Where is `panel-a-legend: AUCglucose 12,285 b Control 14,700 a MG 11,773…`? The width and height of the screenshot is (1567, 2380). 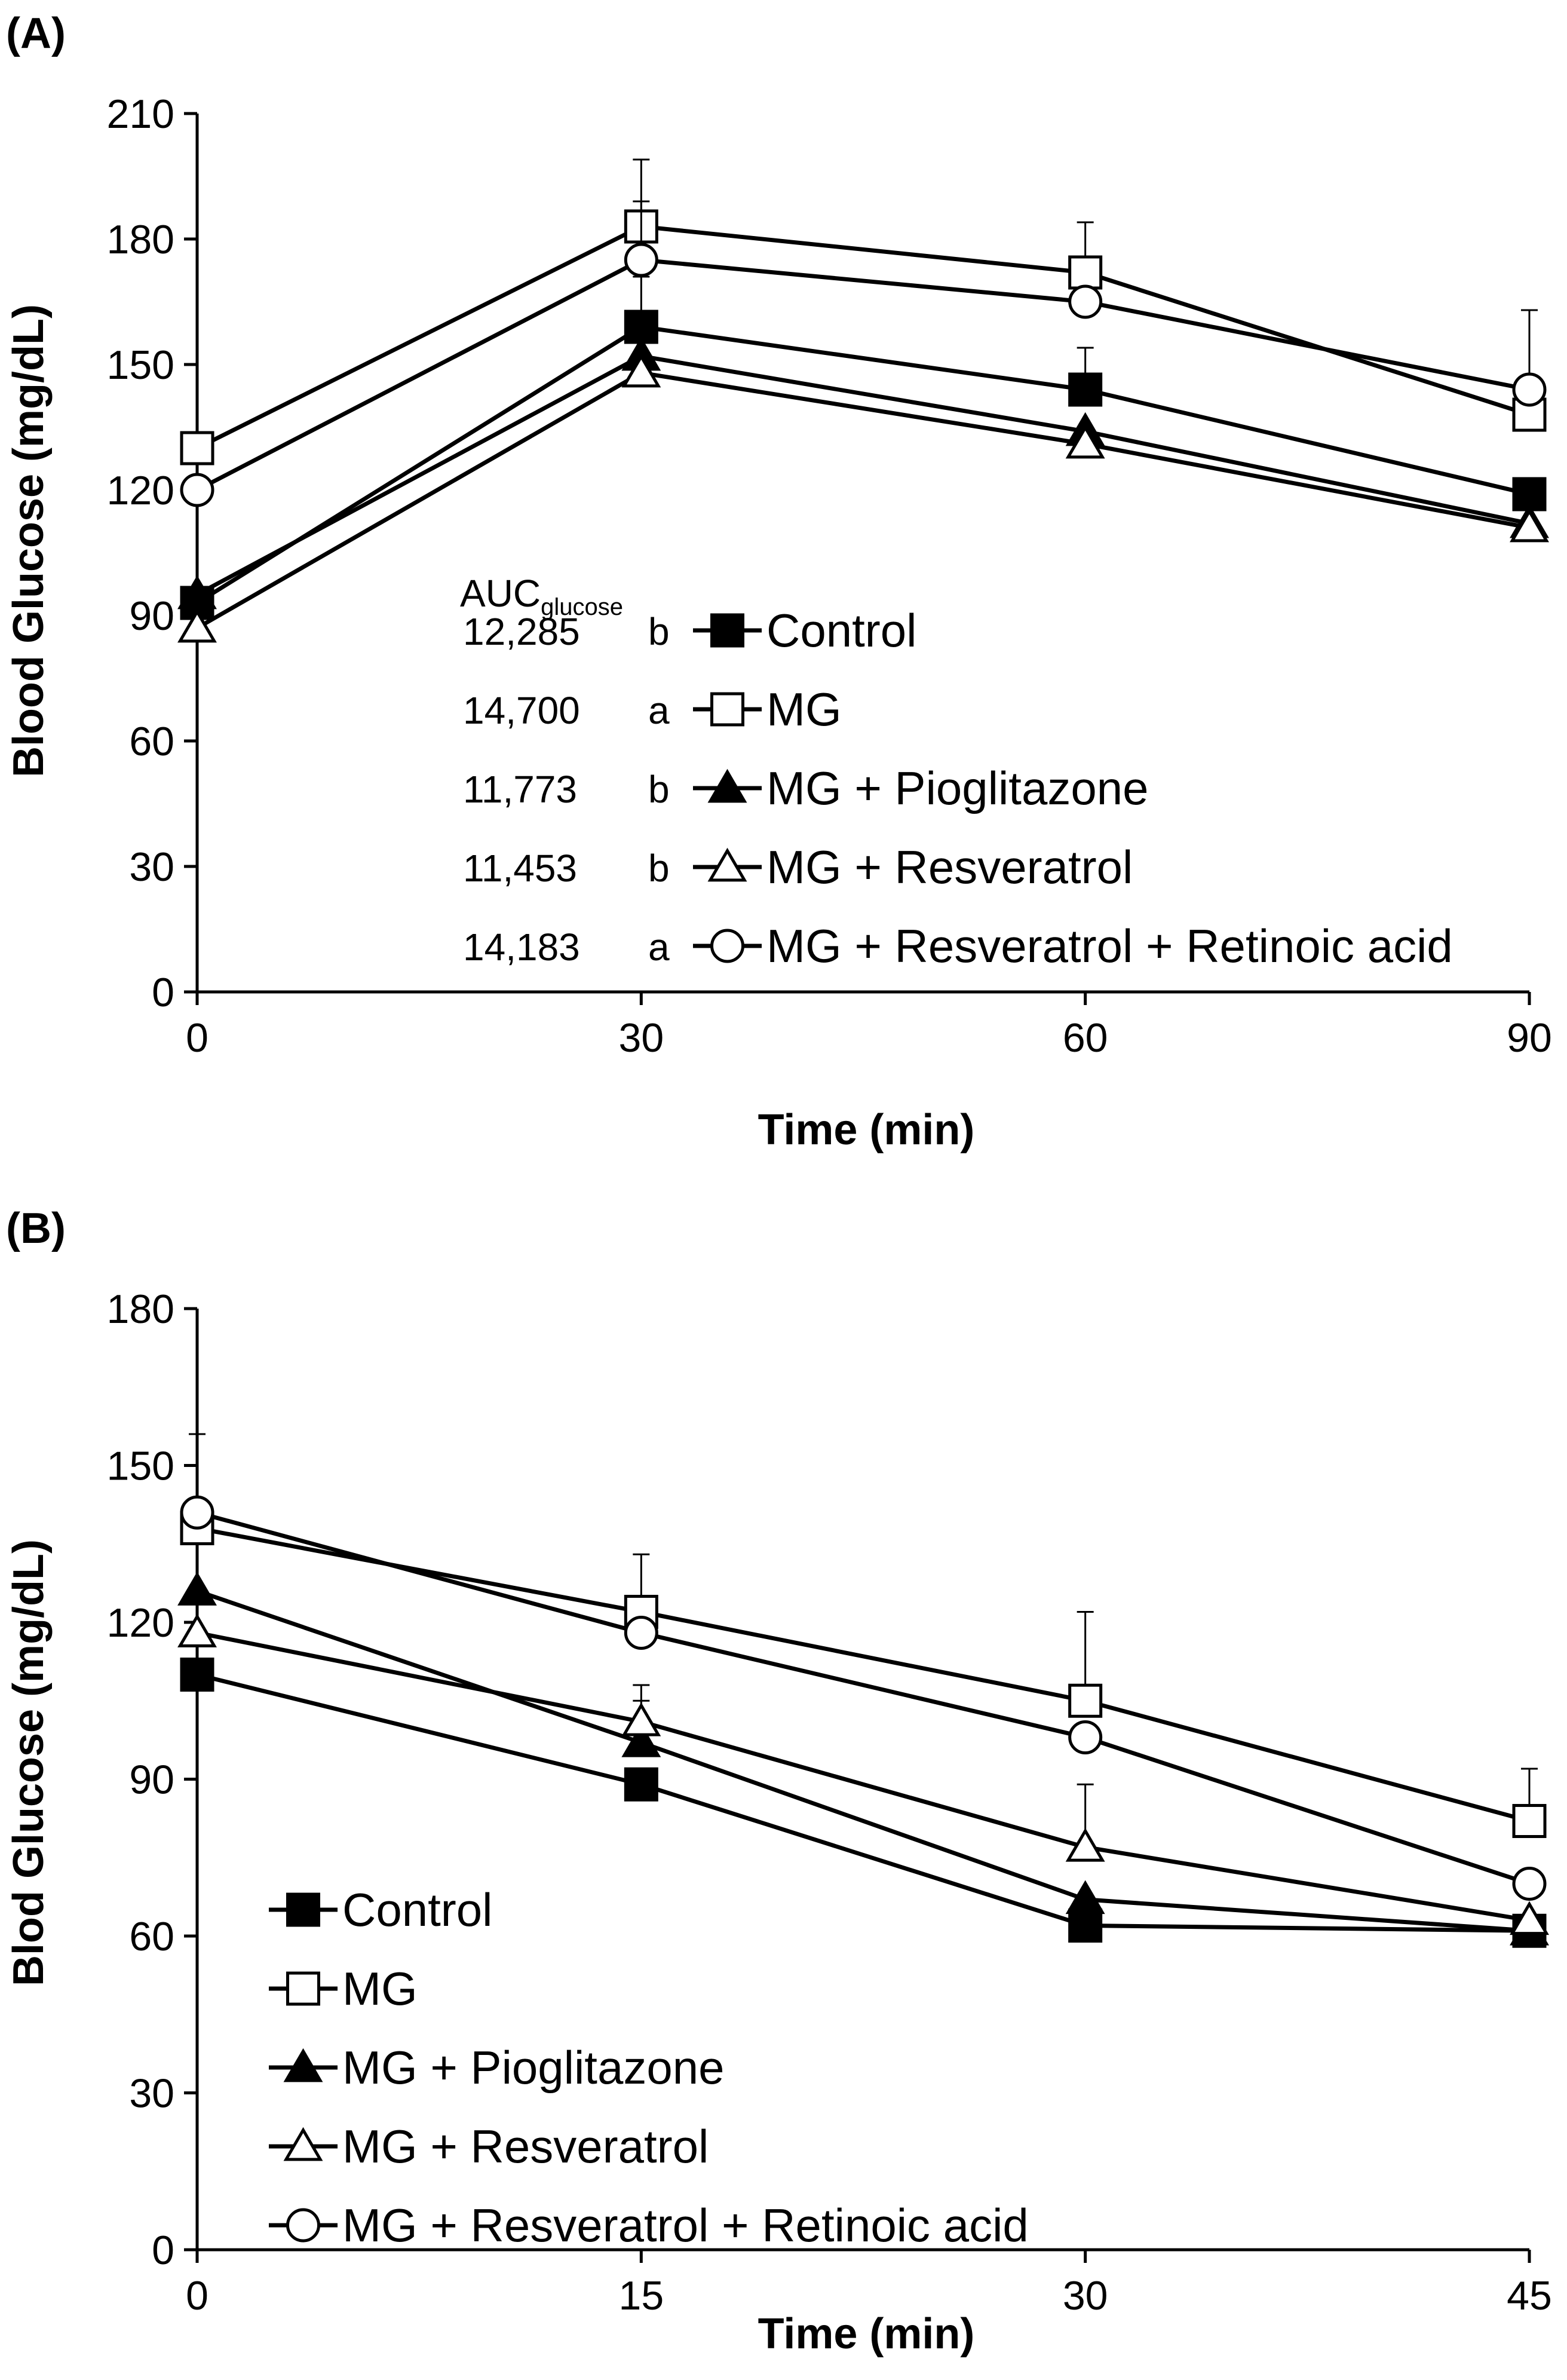 panel-a-legend: AUCglucose 12,285 b Control 14,700 a MG 11,773… is located at coordinates (956, 772).